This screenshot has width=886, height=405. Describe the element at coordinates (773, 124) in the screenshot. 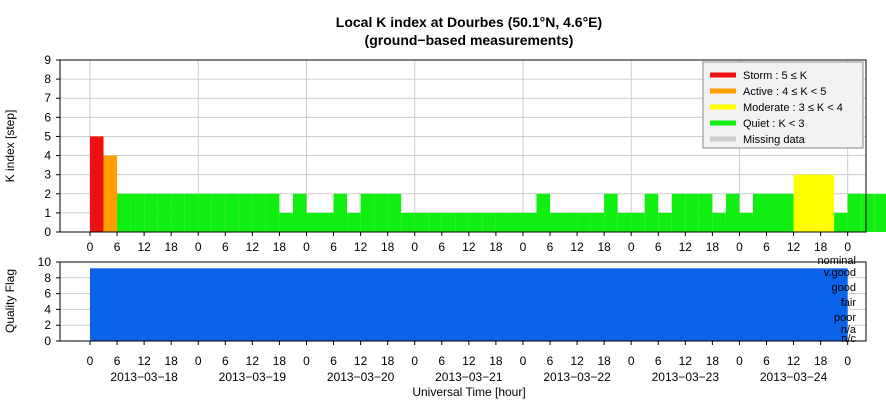

I see `legend-label: Quiet : K < 3` at that location.